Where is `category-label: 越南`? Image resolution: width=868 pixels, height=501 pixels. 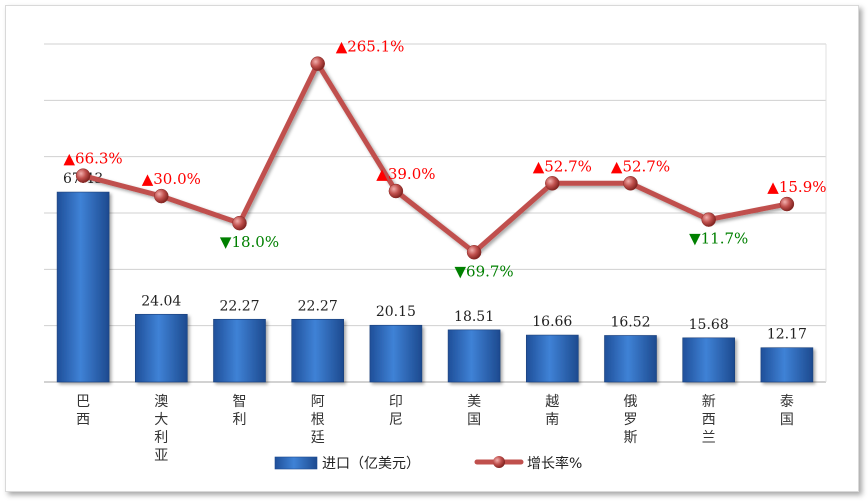
category-label: 越南 is located at coordinates (552, 411).